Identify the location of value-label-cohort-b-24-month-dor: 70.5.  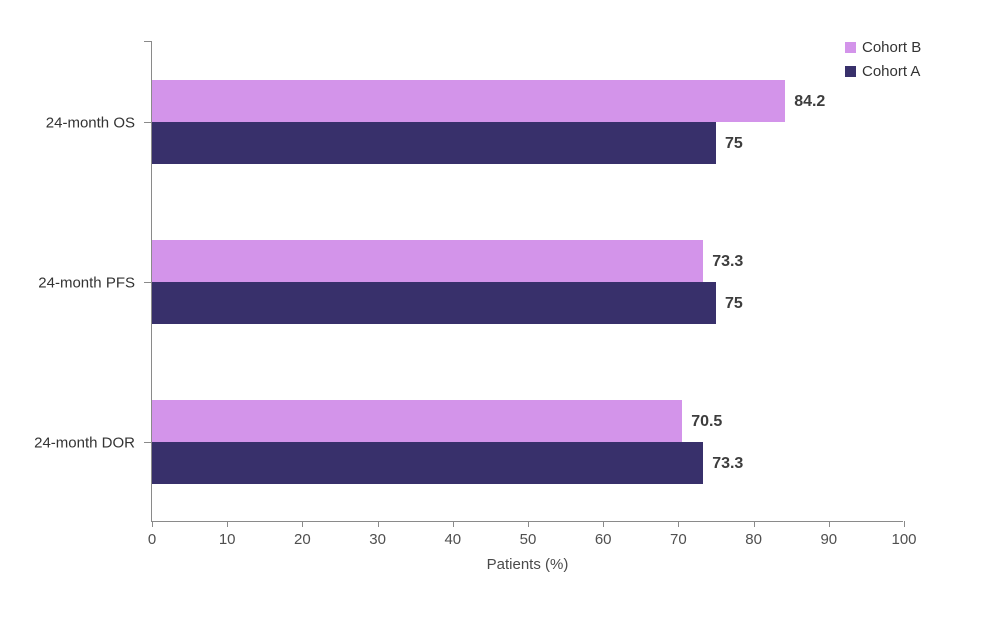
(707, 421).